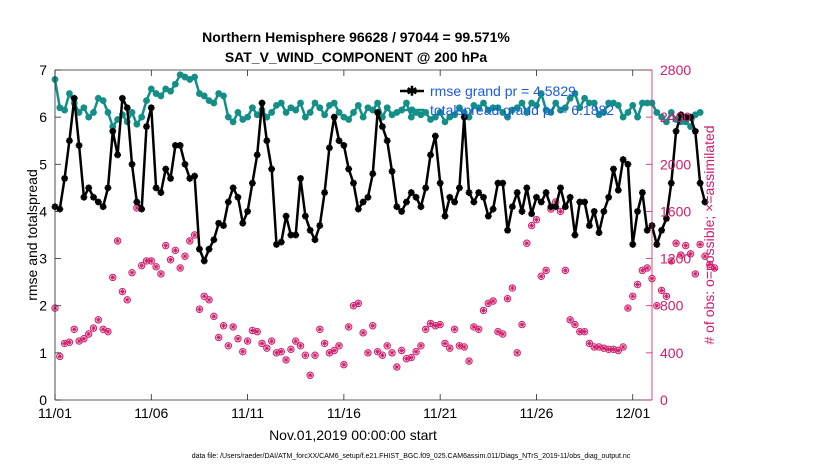  Describe the element at coordinates (43, 353) in the screenshot. I see `y-tick-label: 1` at that location.